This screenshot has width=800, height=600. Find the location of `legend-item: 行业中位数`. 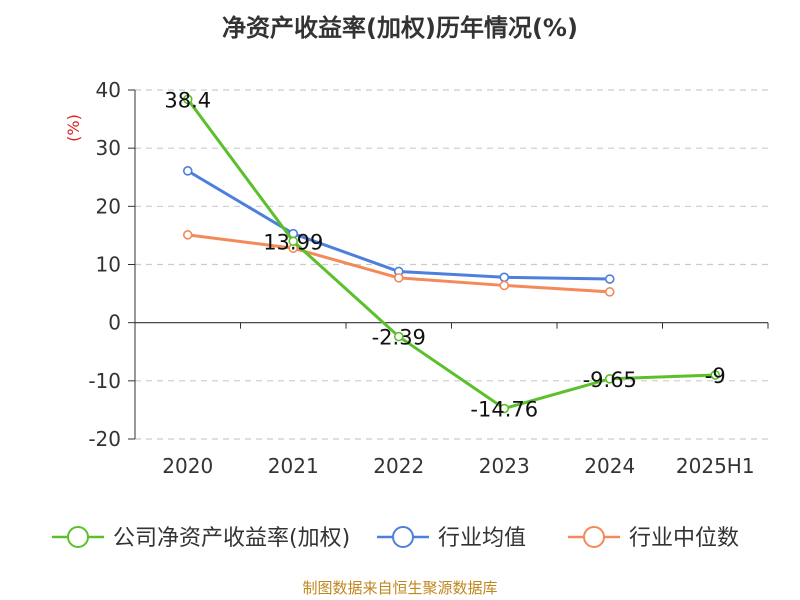

legend-item: 行业中位数 is located at coordinates (653, 538).